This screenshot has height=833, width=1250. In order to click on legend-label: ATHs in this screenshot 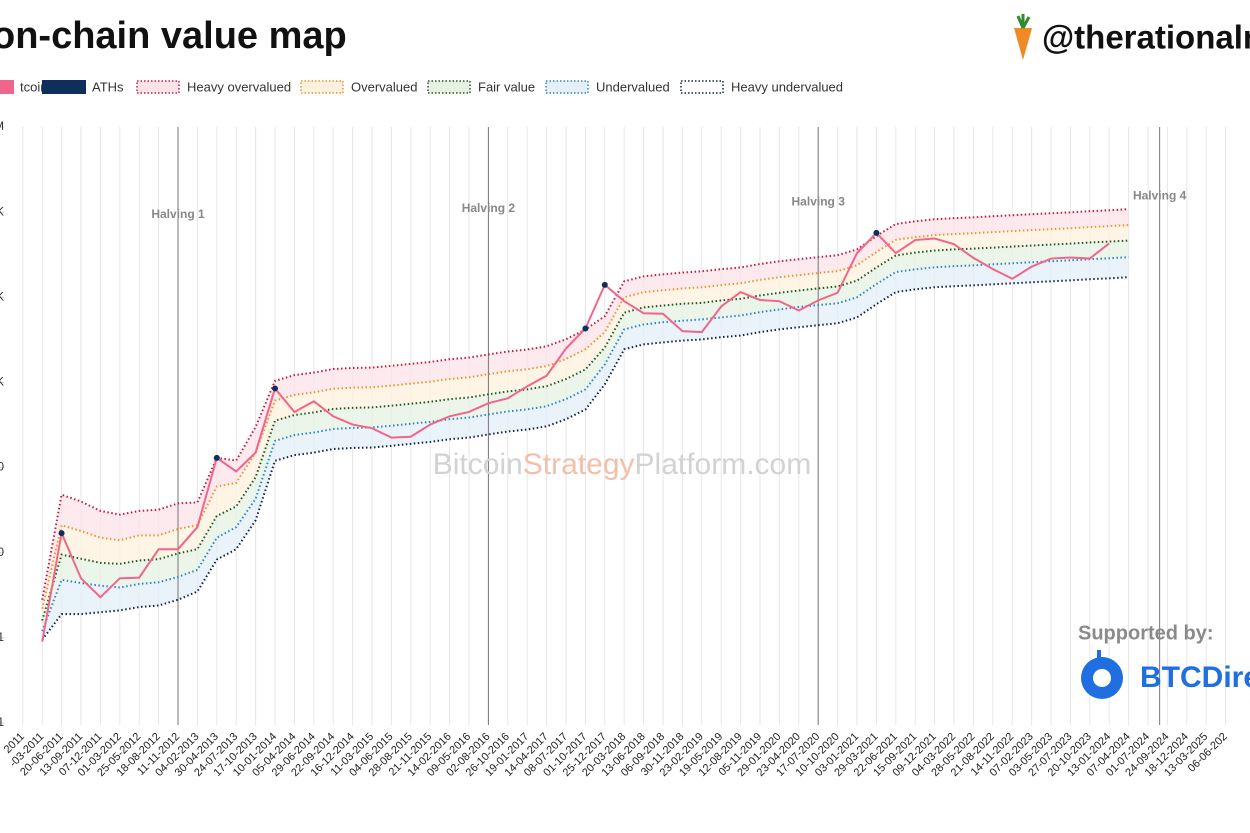, I will do `click(108, 86)`.